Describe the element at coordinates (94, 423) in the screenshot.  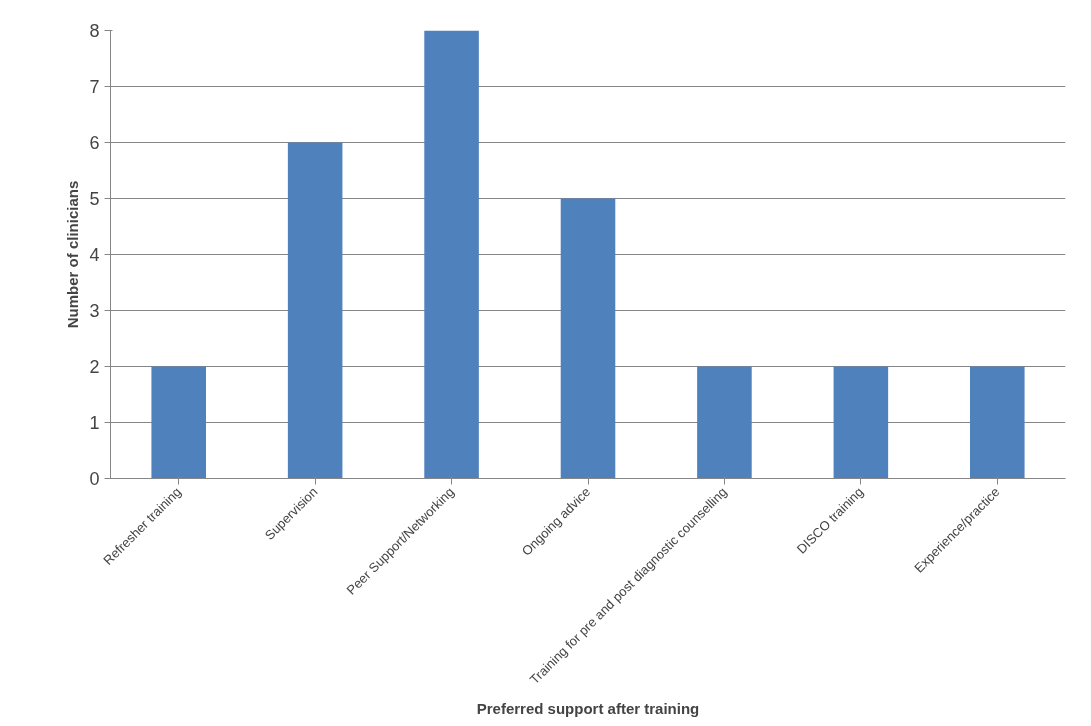
I see `y-tick-label: 1` at that location.